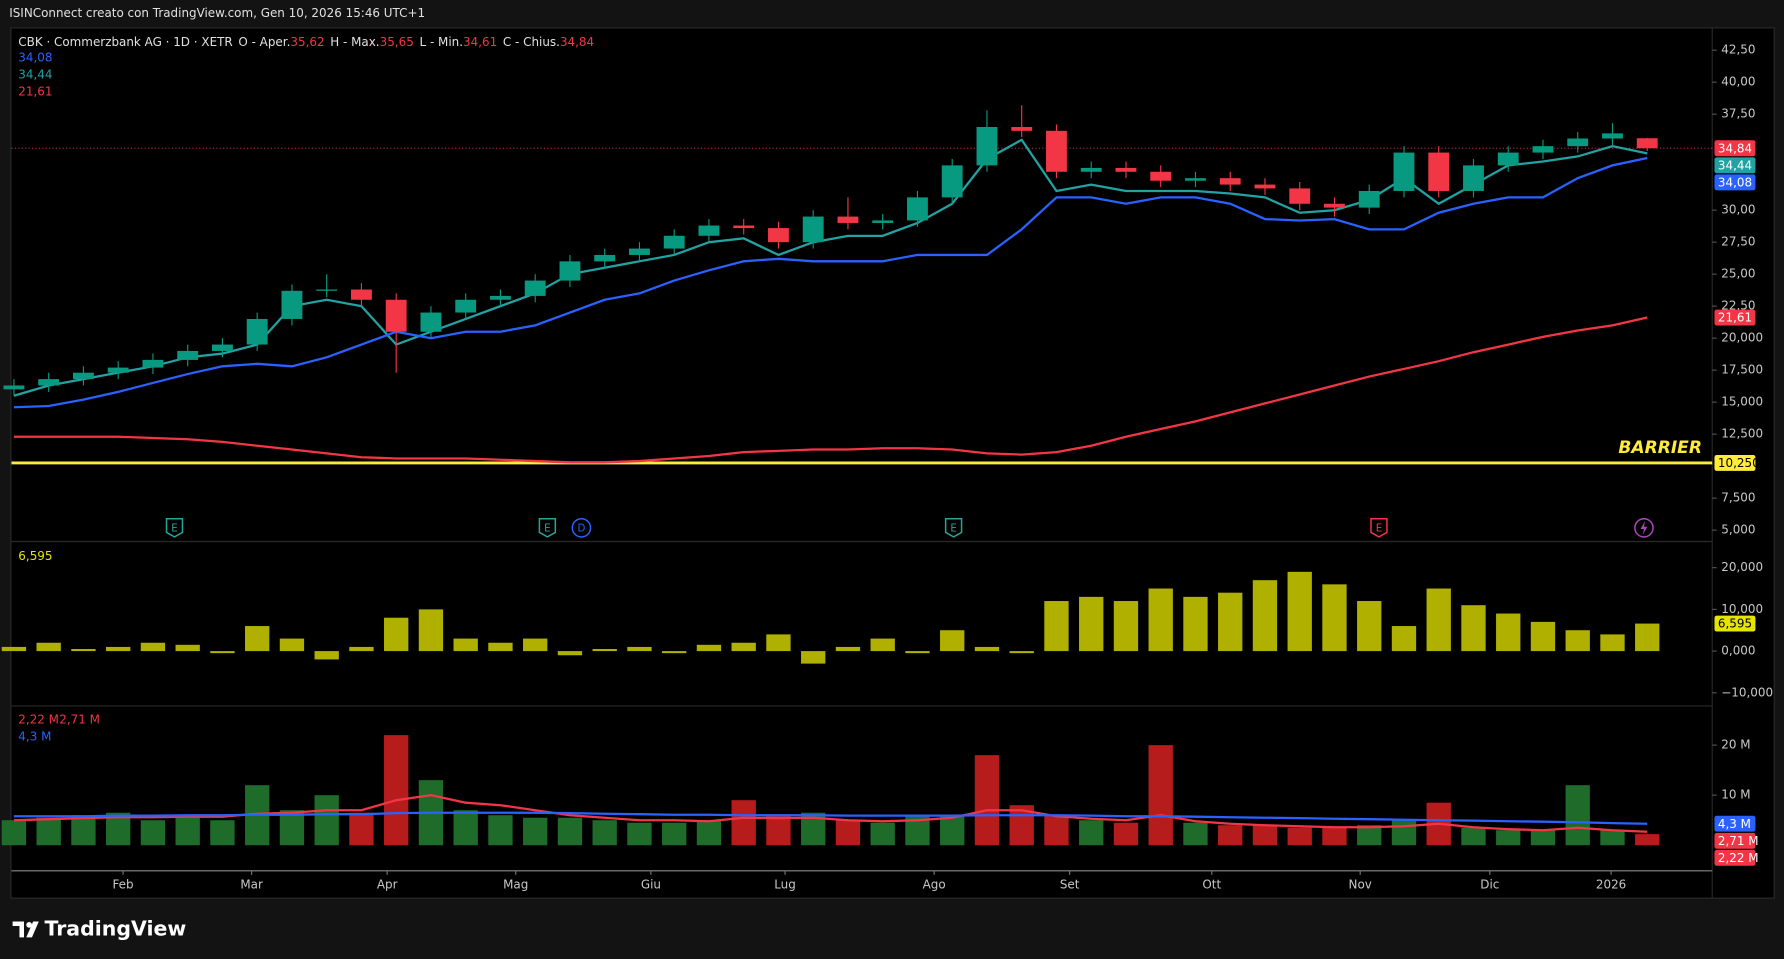  Describe the element at coordinates (1738, 242) in the screenshot. I see `y-tick-label: 27,50` at that location.